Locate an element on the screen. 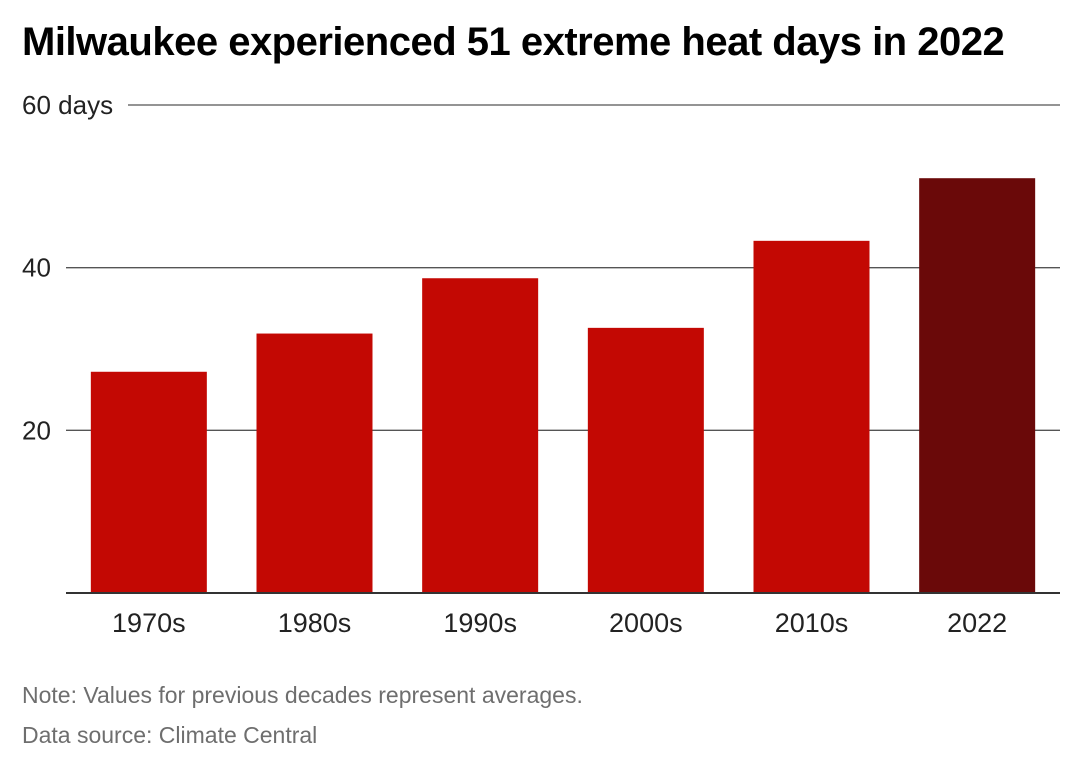  bar-1990s is located at coordinates (480, 435).